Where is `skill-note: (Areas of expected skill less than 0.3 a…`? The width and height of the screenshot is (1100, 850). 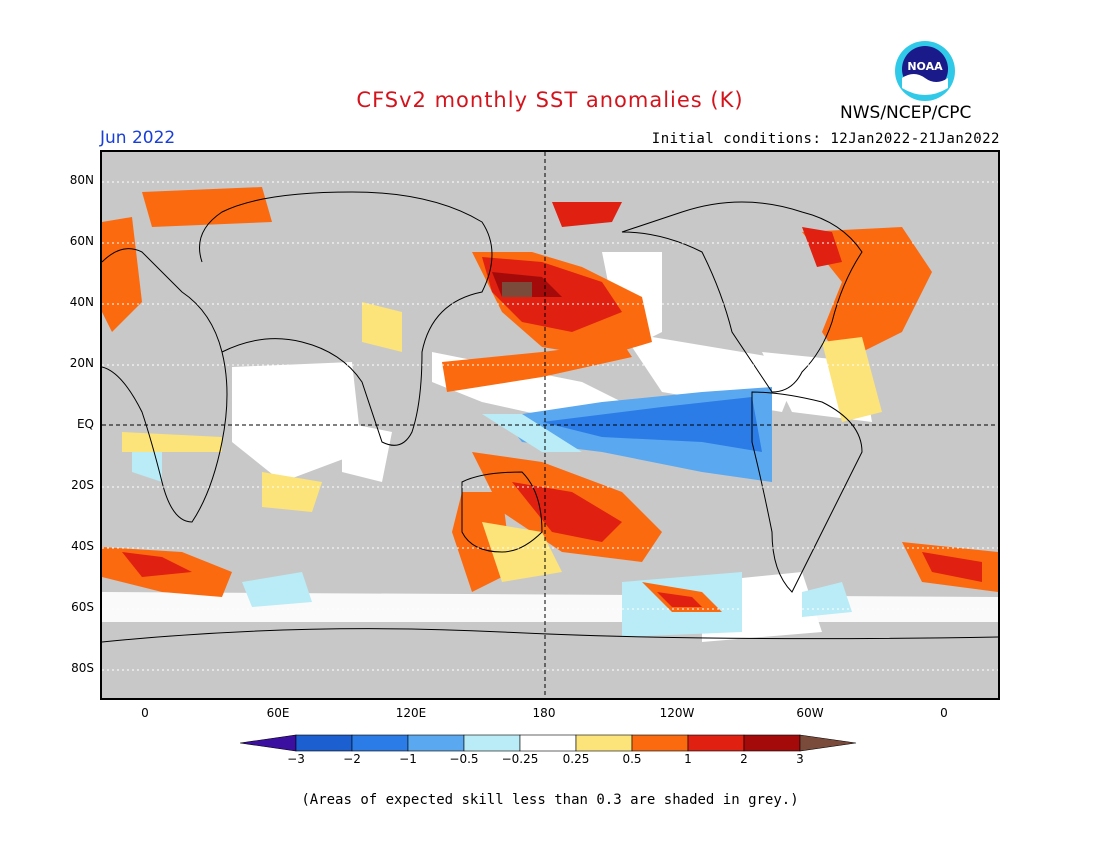 skill-note: (Areas of expected skill less than 0.3 a… is located at coordinates (550, 800).